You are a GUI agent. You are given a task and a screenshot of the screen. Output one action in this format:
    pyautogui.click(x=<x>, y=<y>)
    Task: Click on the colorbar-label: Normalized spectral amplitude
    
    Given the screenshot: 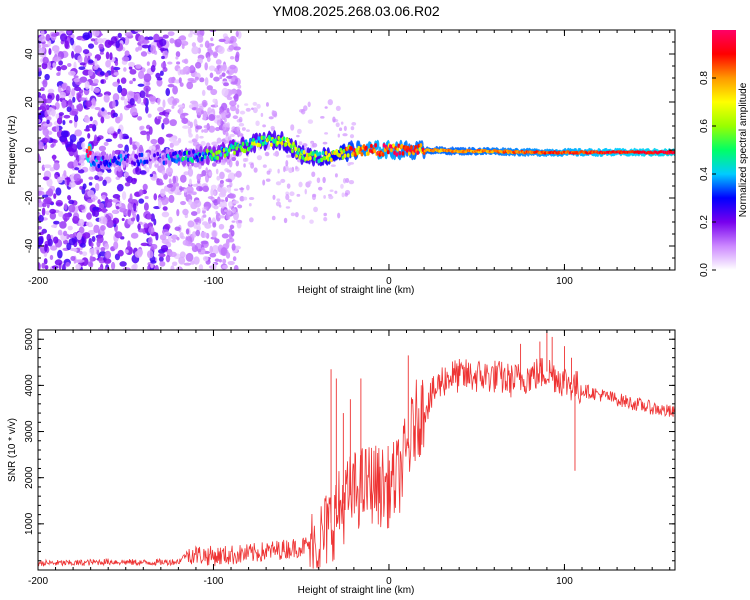 What is the action you would take?
    pyautogui.click(x=743, y=149)
    